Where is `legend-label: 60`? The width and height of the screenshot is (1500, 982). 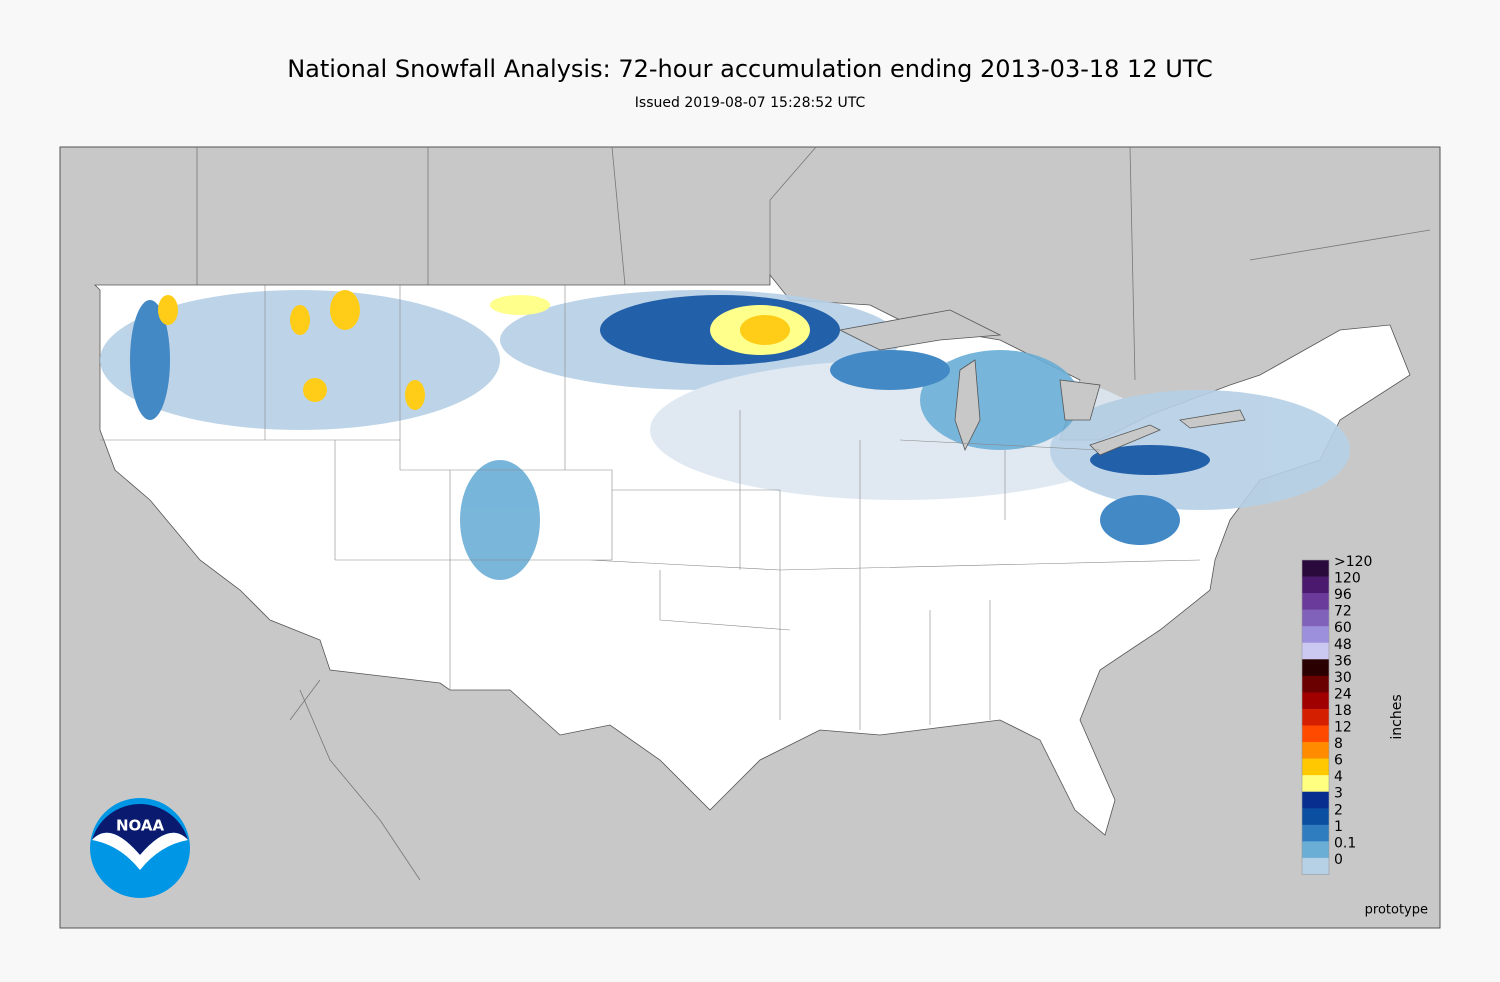 legend-label: 60 is located at coordinates (1343, 628).